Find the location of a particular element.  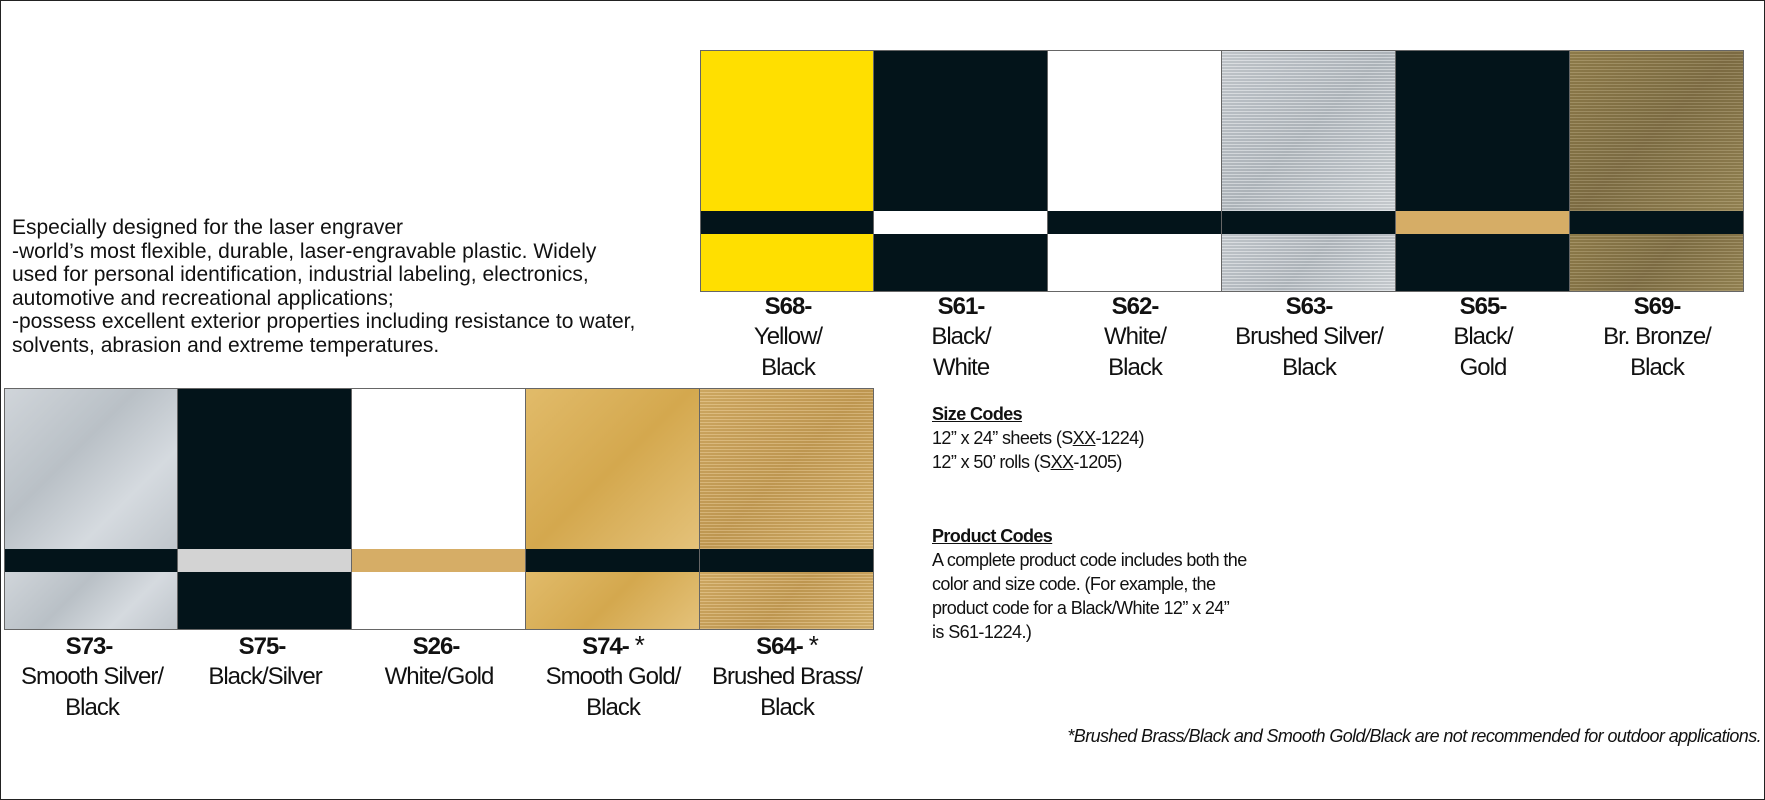

swatch-s63: S63- Brushed Silver/ Black is located at coordinates (1309, 215).